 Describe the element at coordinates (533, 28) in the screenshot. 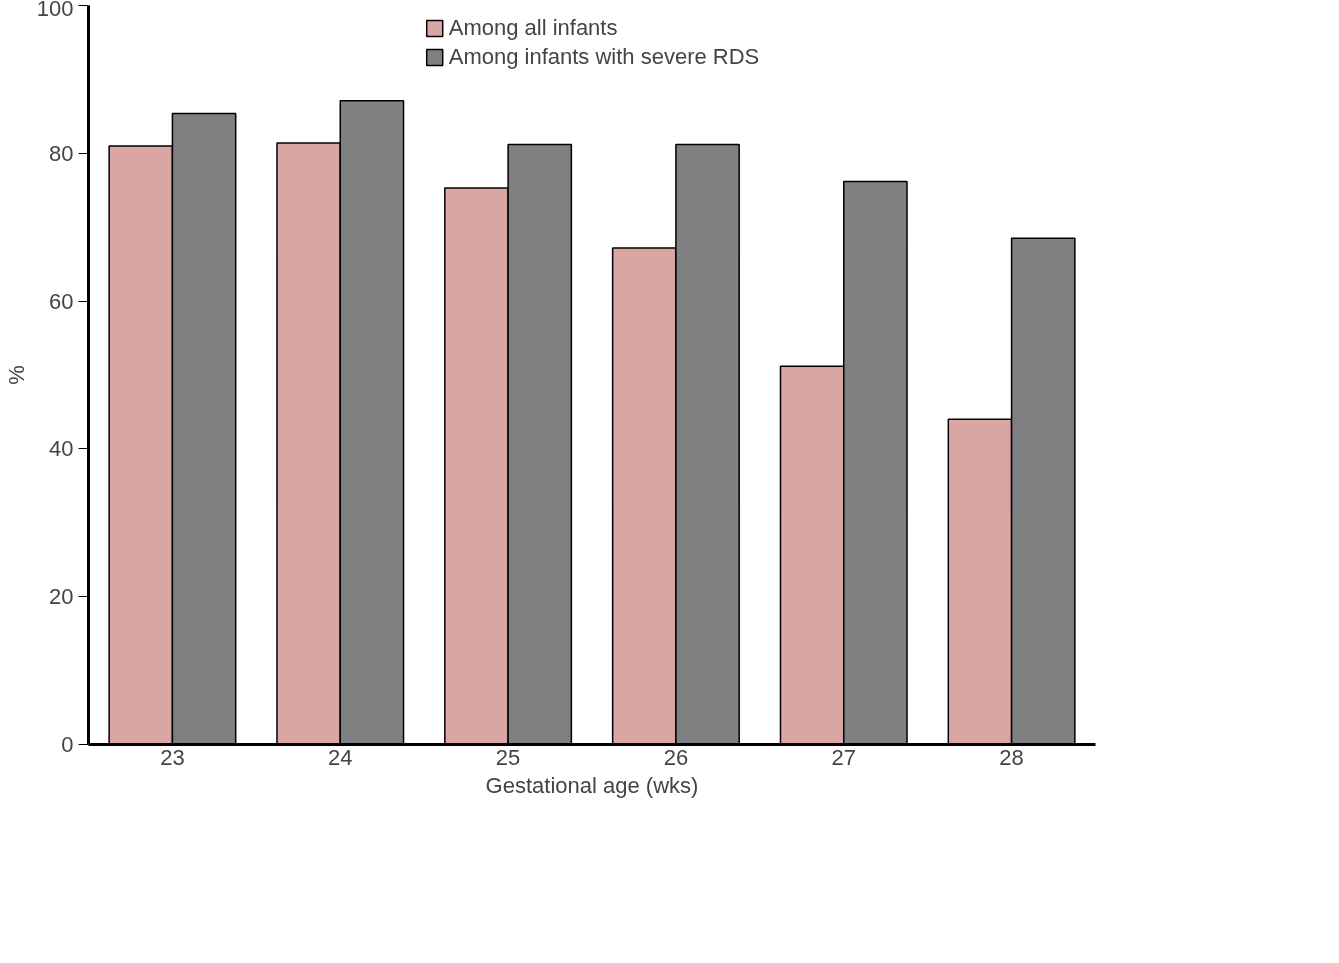

I see `legend-label: Among all infants` at that location.